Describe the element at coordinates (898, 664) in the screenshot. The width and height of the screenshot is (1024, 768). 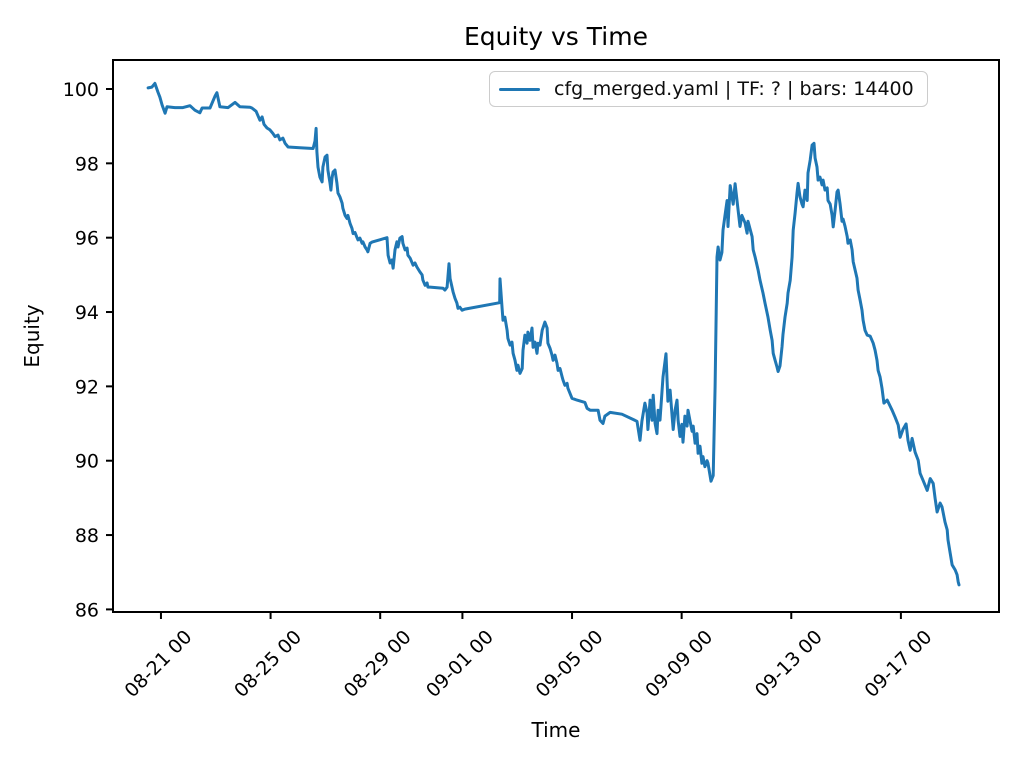
I see `x-tick-label: 09-17 00` at that location.